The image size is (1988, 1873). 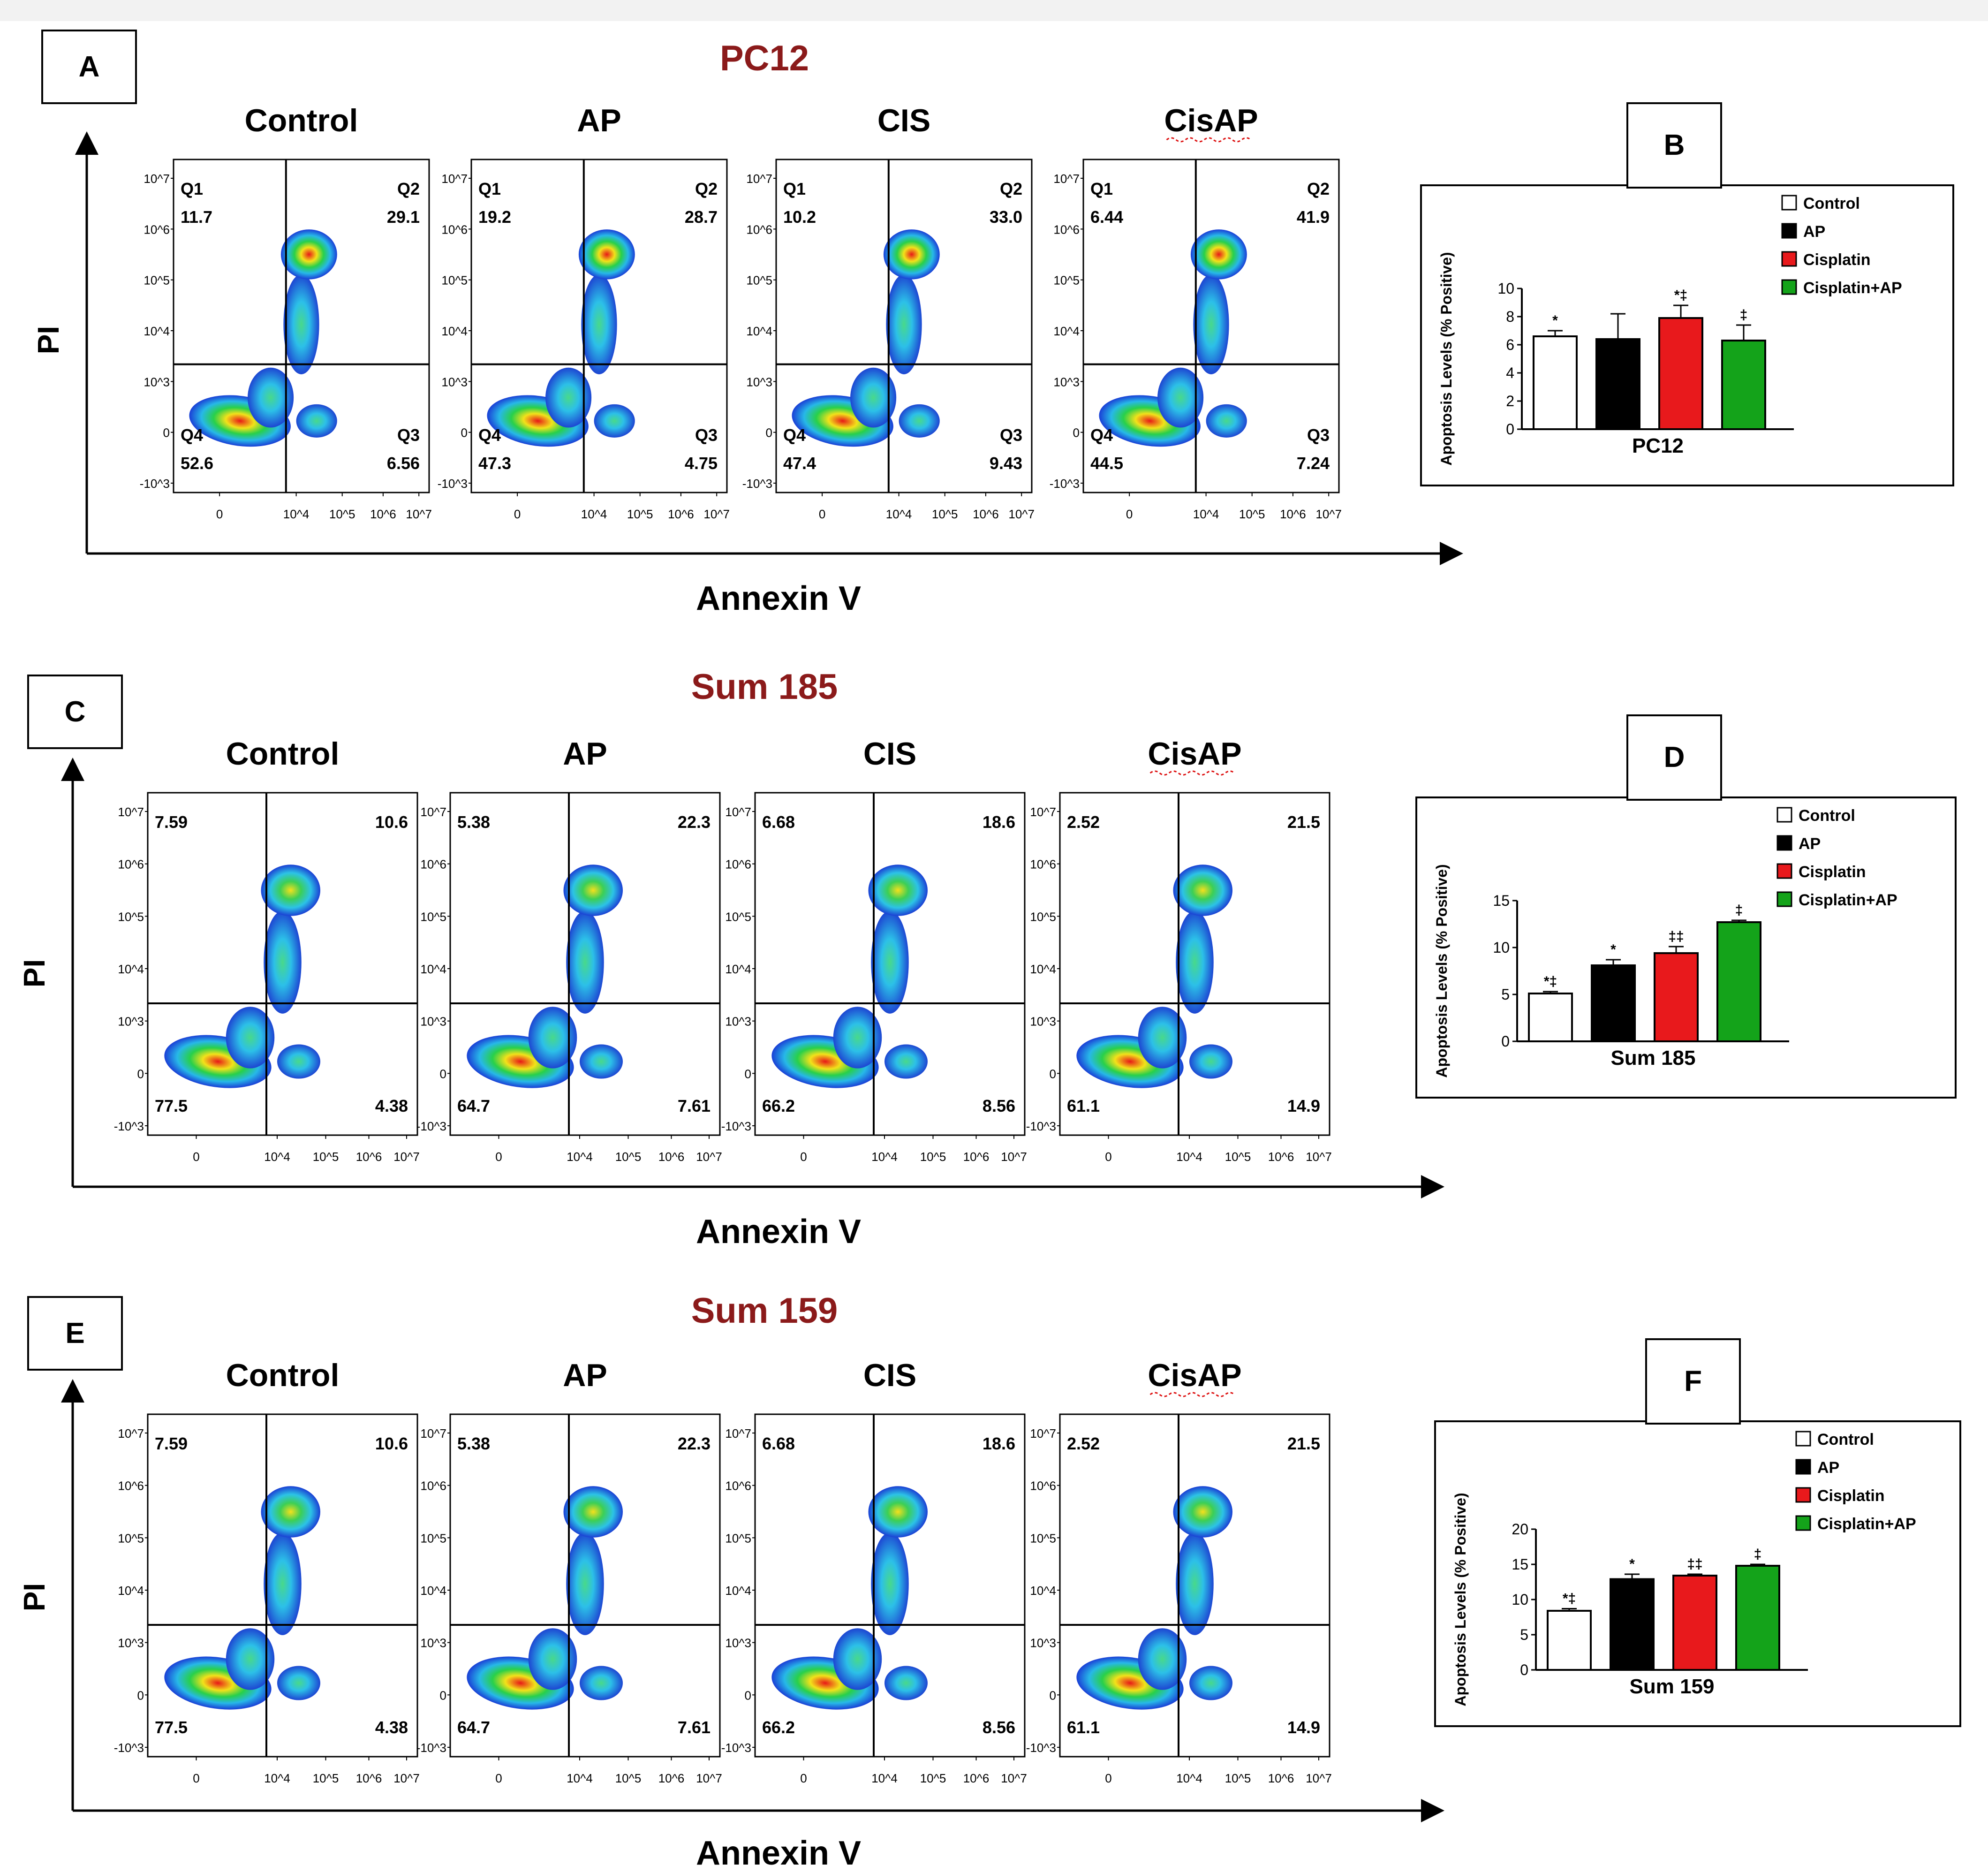 What do you see at coordinates (1510, 401) in the screenshot?
I see `chart-y-tick-label: 2` at bounding box center [1510, 401].